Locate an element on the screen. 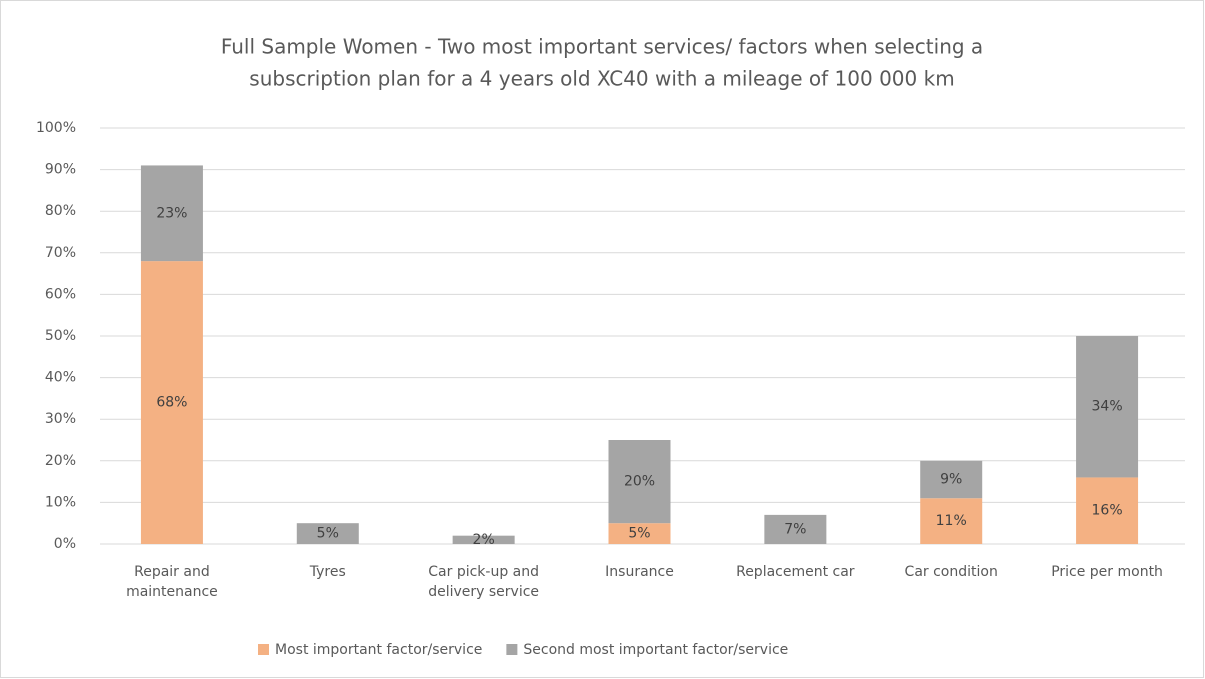 This screenshot has height=679, width=1205. data-label: 16% is located at coordinates (1107, 511).